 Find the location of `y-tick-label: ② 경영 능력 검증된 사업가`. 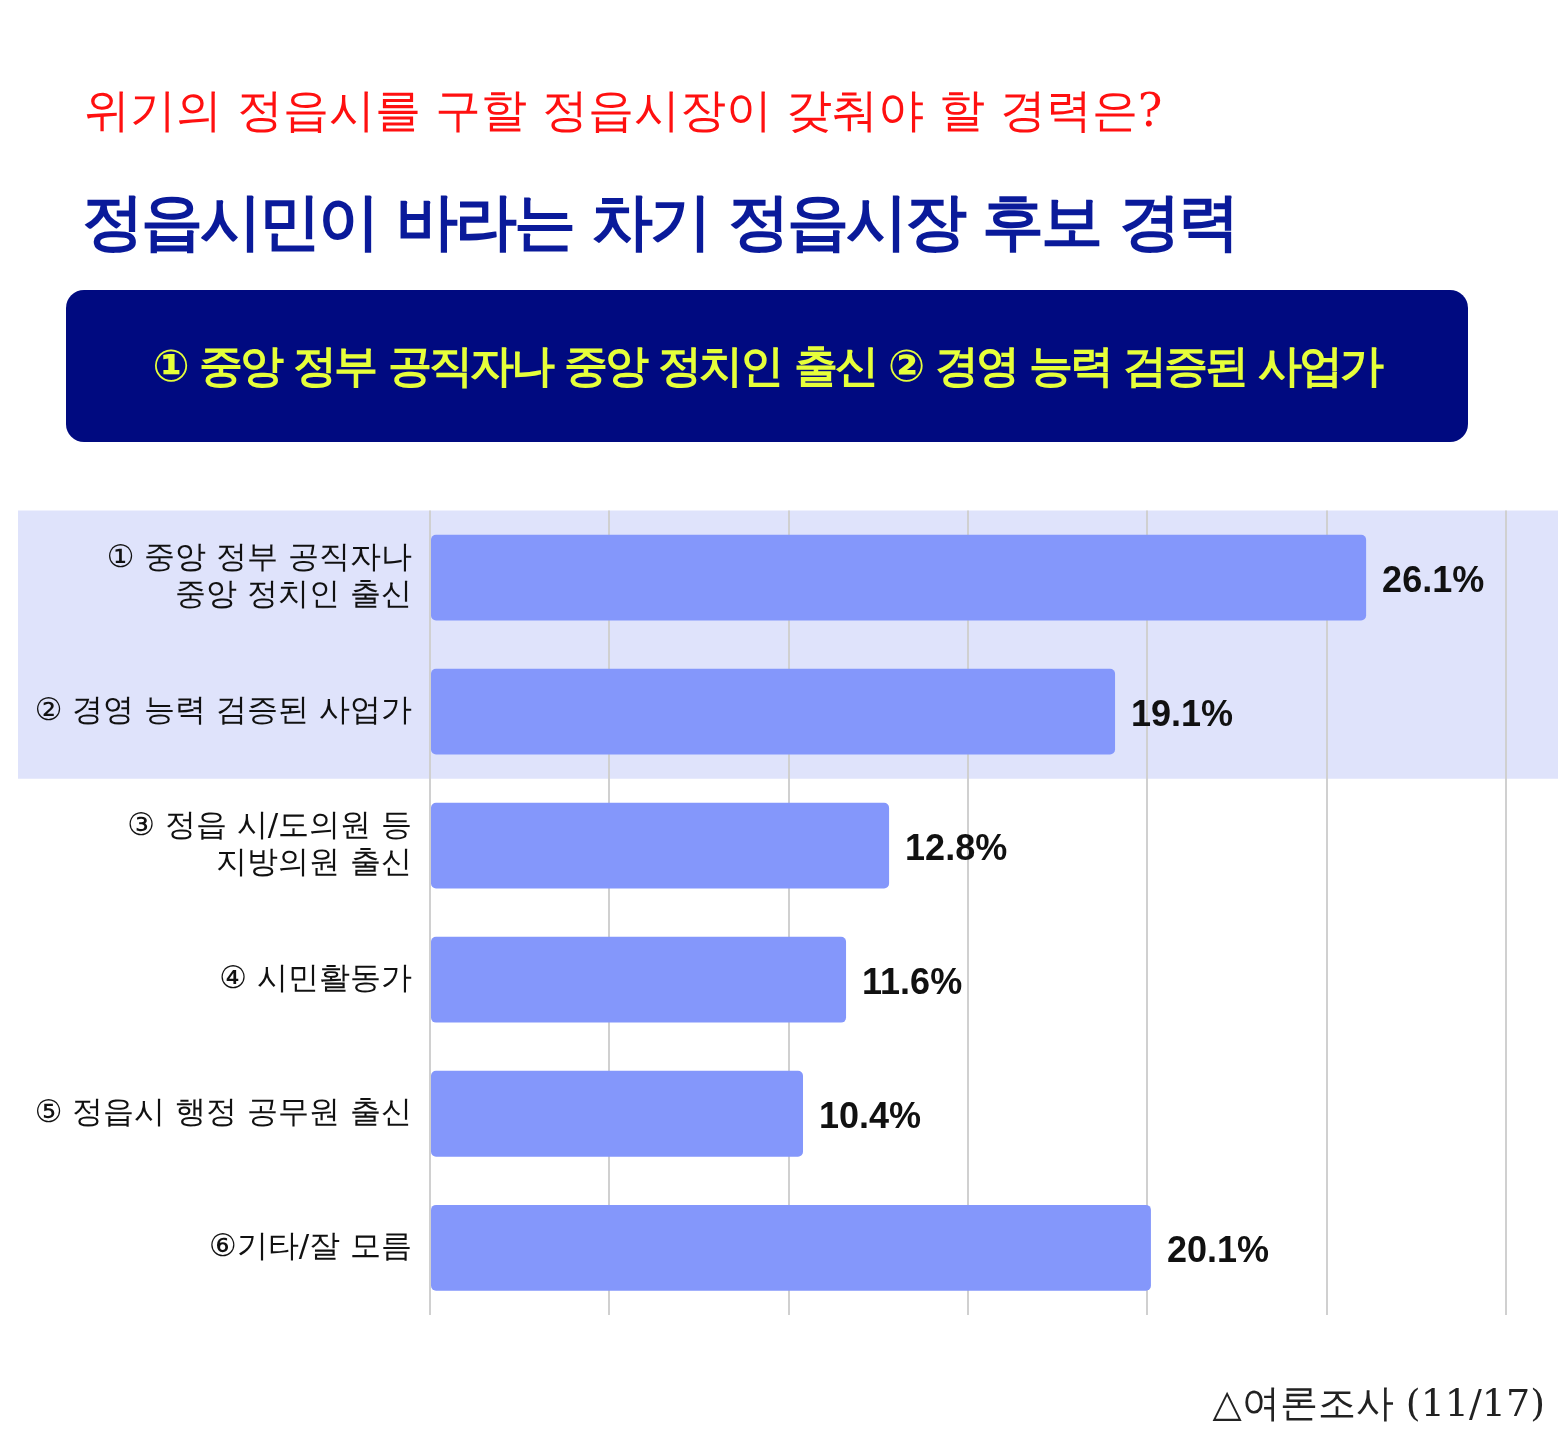

y-tick-label: ② 경영 능력 검증된 사업가 is located at coordinates (223, 708).